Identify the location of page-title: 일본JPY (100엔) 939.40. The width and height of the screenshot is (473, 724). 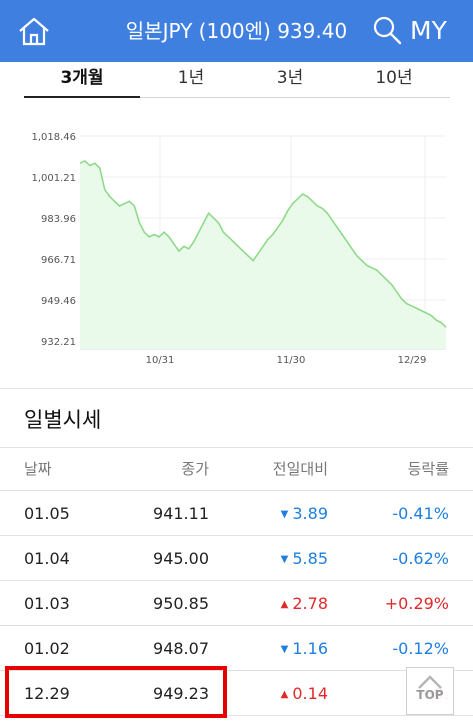
(236, 31).